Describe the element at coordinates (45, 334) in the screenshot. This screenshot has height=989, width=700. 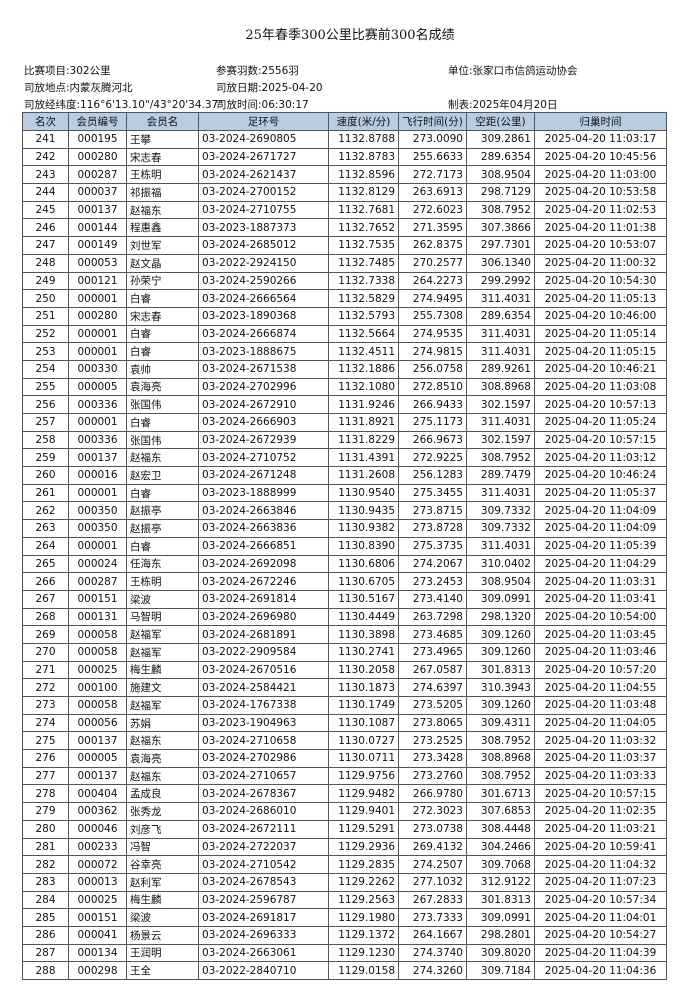
I see `table-cell: 252` at that location.